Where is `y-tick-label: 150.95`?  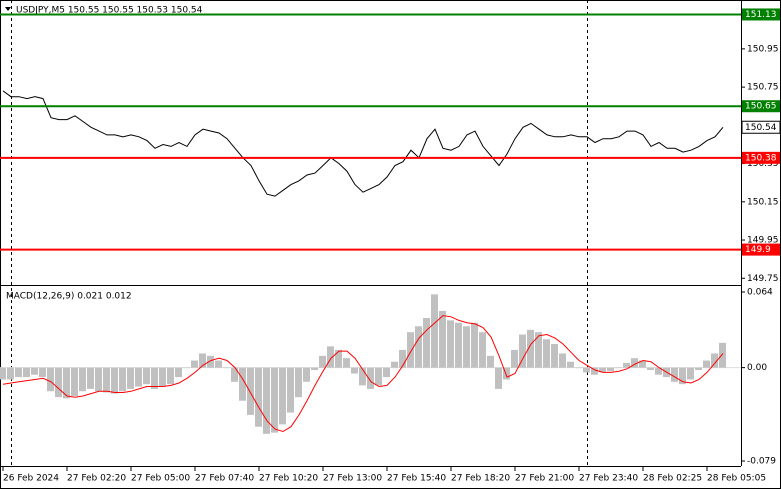
y-tick-label: 150.95 is located at coordinates (763, 49).